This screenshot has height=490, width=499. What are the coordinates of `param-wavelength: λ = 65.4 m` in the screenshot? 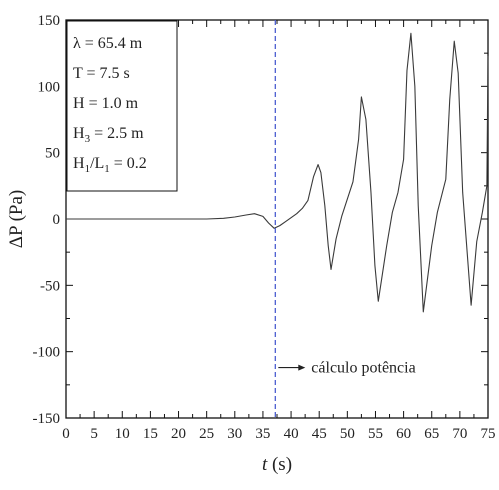 It's located at (108, 43).